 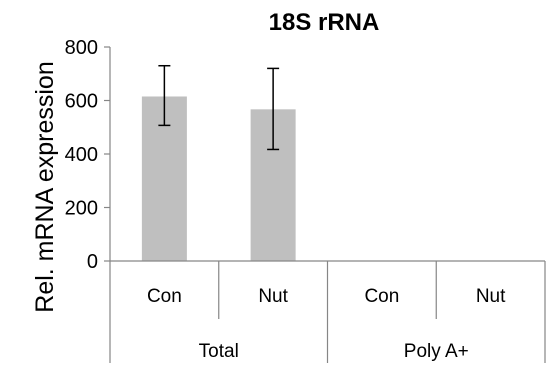 What do you see at coordinates (81, 209) in the screenshot?
I see `y-tick-label: 200` at bounding box center [81, 209].